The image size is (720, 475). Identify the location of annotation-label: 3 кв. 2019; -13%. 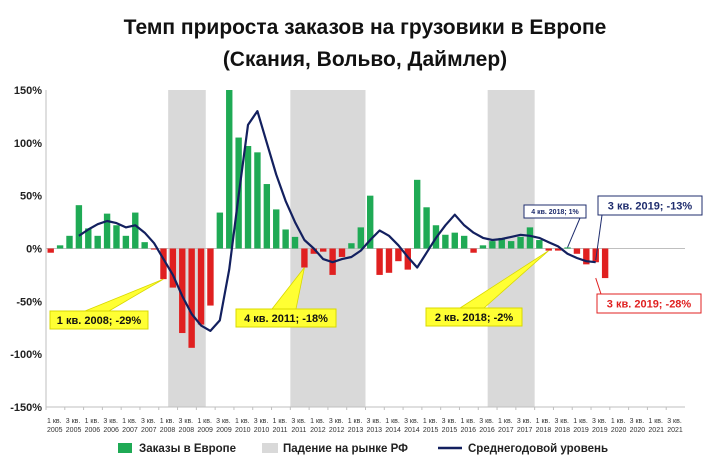
(650, 206).